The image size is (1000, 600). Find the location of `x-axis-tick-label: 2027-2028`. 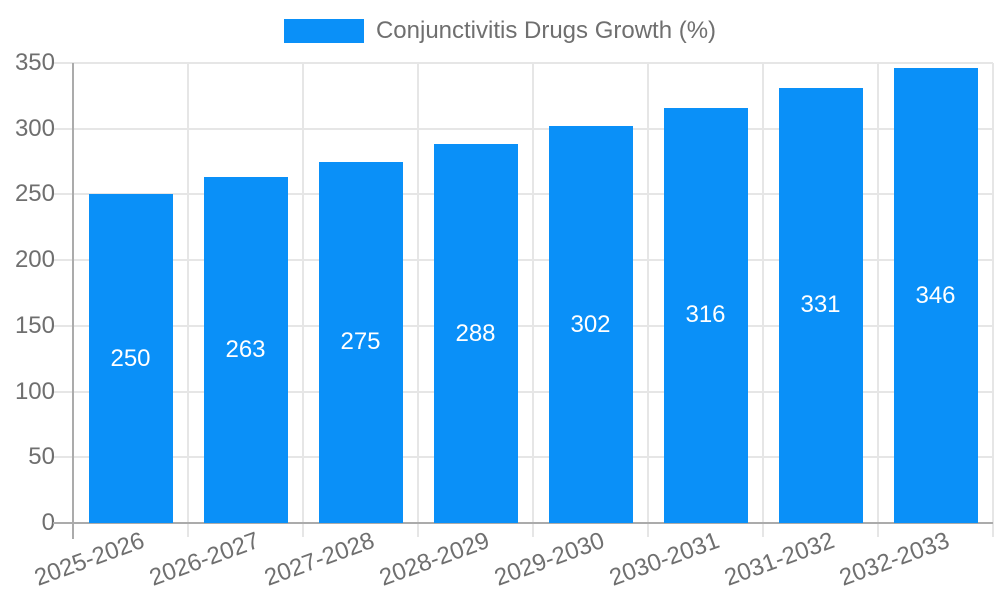

x-axis-tick-label: 2027-2028 is located at coordinates (319, 559).